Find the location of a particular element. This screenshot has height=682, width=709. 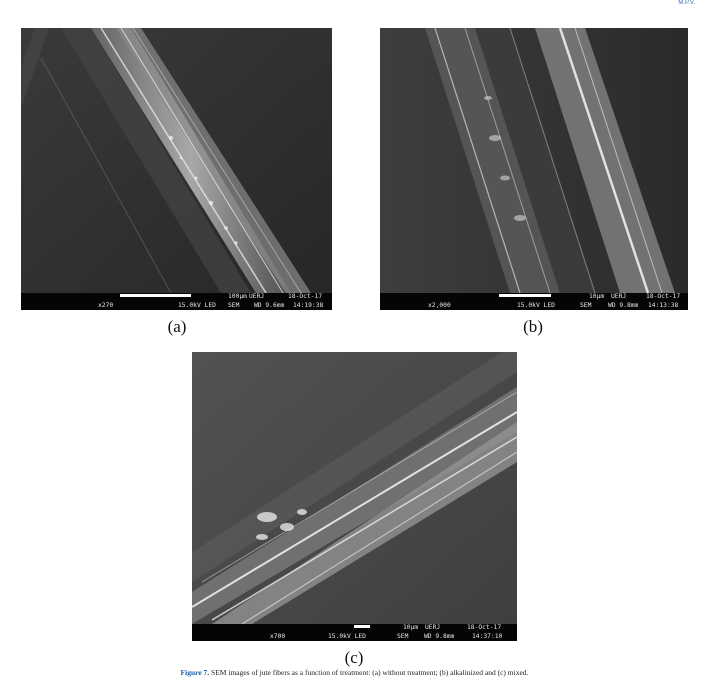

magnification-b: x2,000 is located at coordinates (439, 305).